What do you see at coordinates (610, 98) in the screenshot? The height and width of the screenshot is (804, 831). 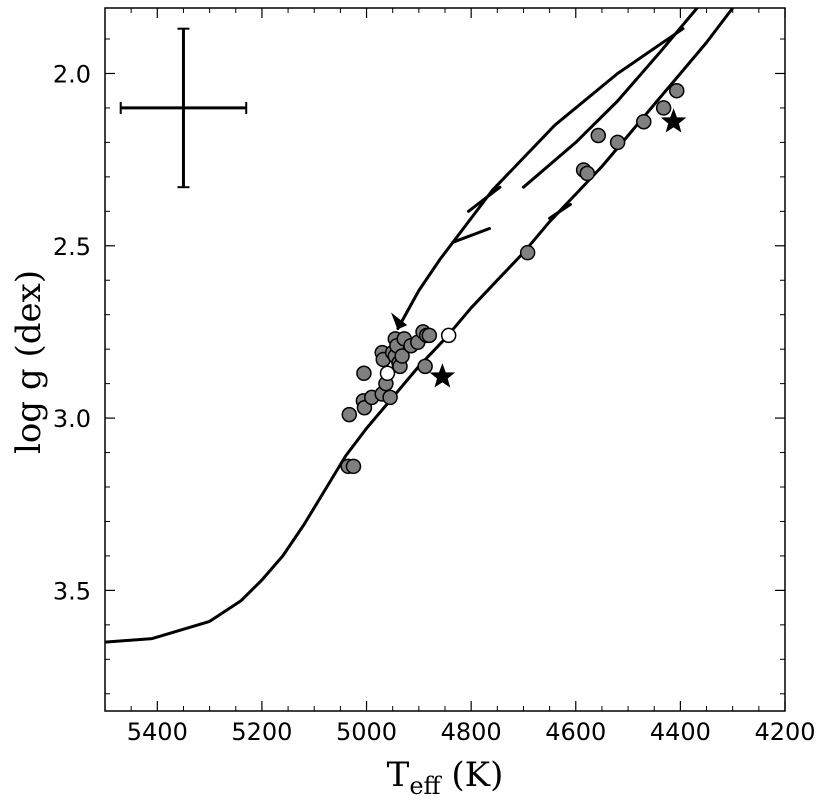 I see `isochrone-loop-upper-line` at bounding box center [610, 98].